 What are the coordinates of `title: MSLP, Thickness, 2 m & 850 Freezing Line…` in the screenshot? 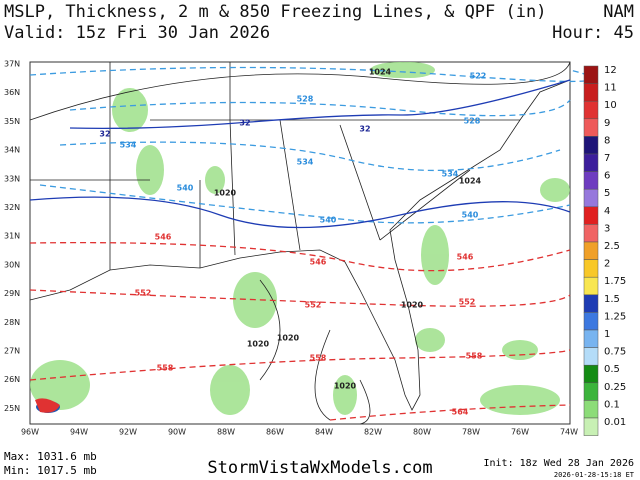 It's located at (275, 12).